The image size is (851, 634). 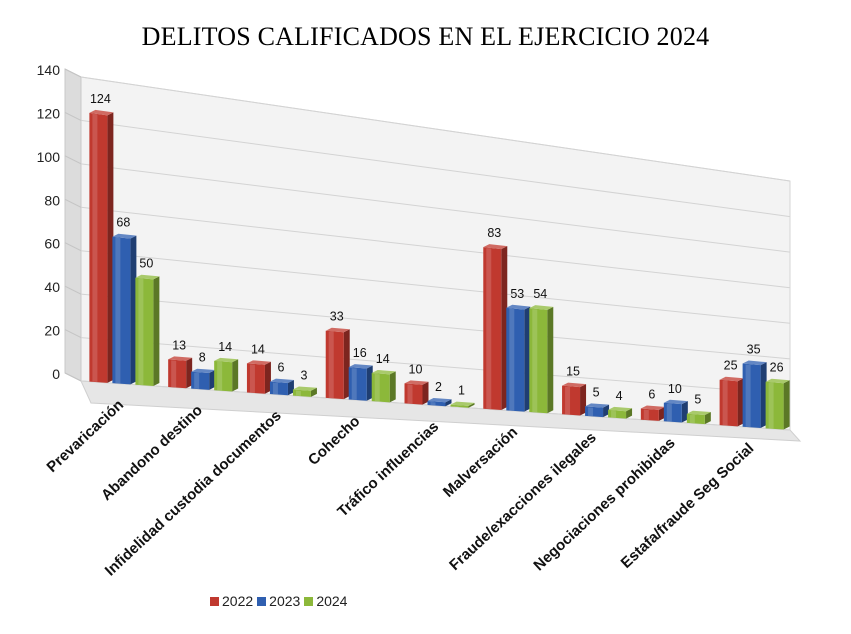 What do you see at coordinates (337, 317) in the screenshot?
I see `data-label: 33` at bounding box center [337, 317].